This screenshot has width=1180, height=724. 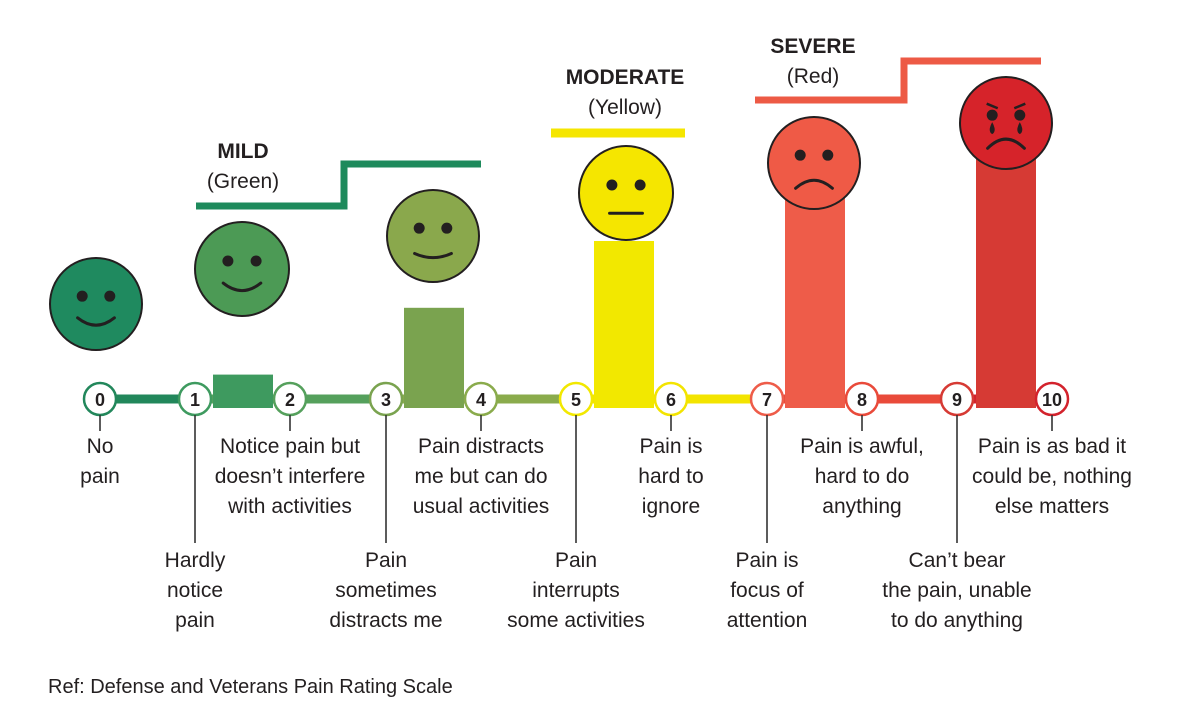 I want to click on description-line: anything, so click(x=862, y=506).